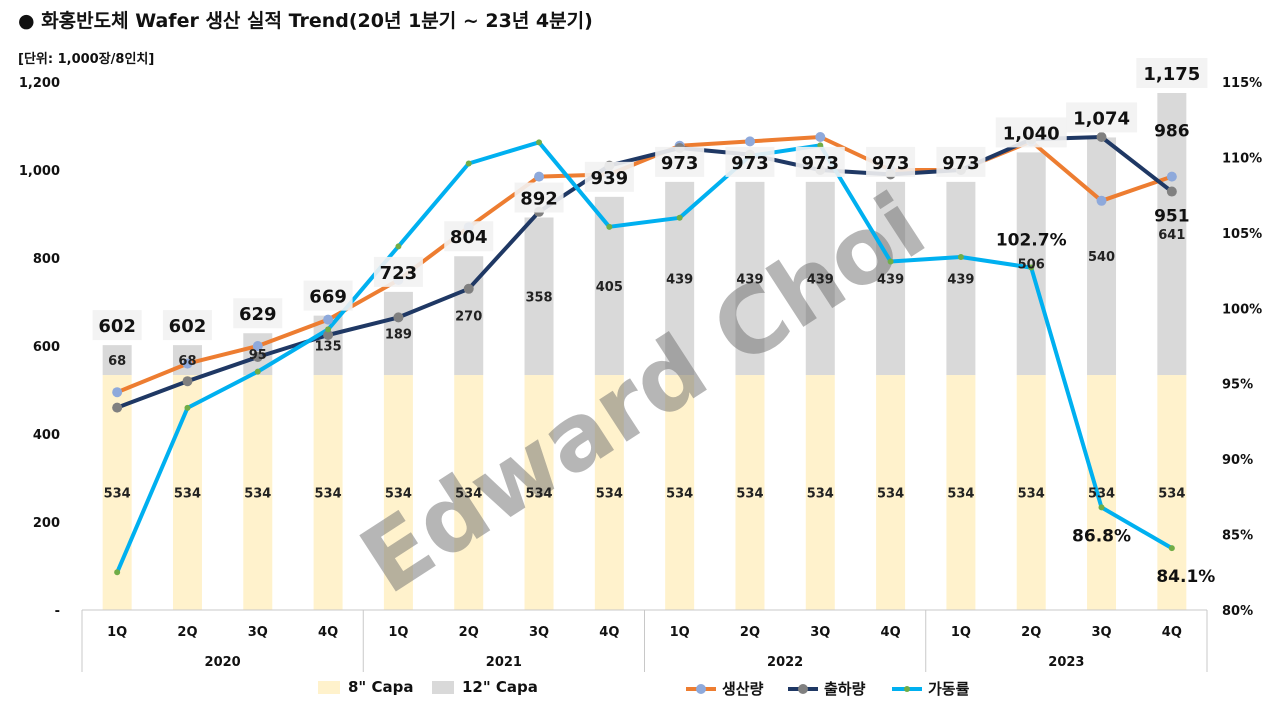  Describe the element at coordinates (803, 688) in the screenshot. I see `legend-shipment-swatch` at that location.